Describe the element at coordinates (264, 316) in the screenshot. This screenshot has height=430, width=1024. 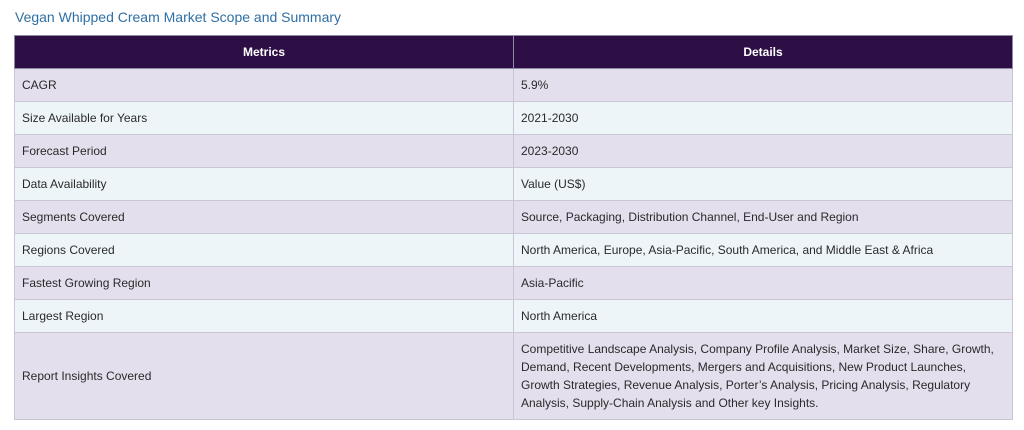
I see `metric-cell: Largest Region` at that location.